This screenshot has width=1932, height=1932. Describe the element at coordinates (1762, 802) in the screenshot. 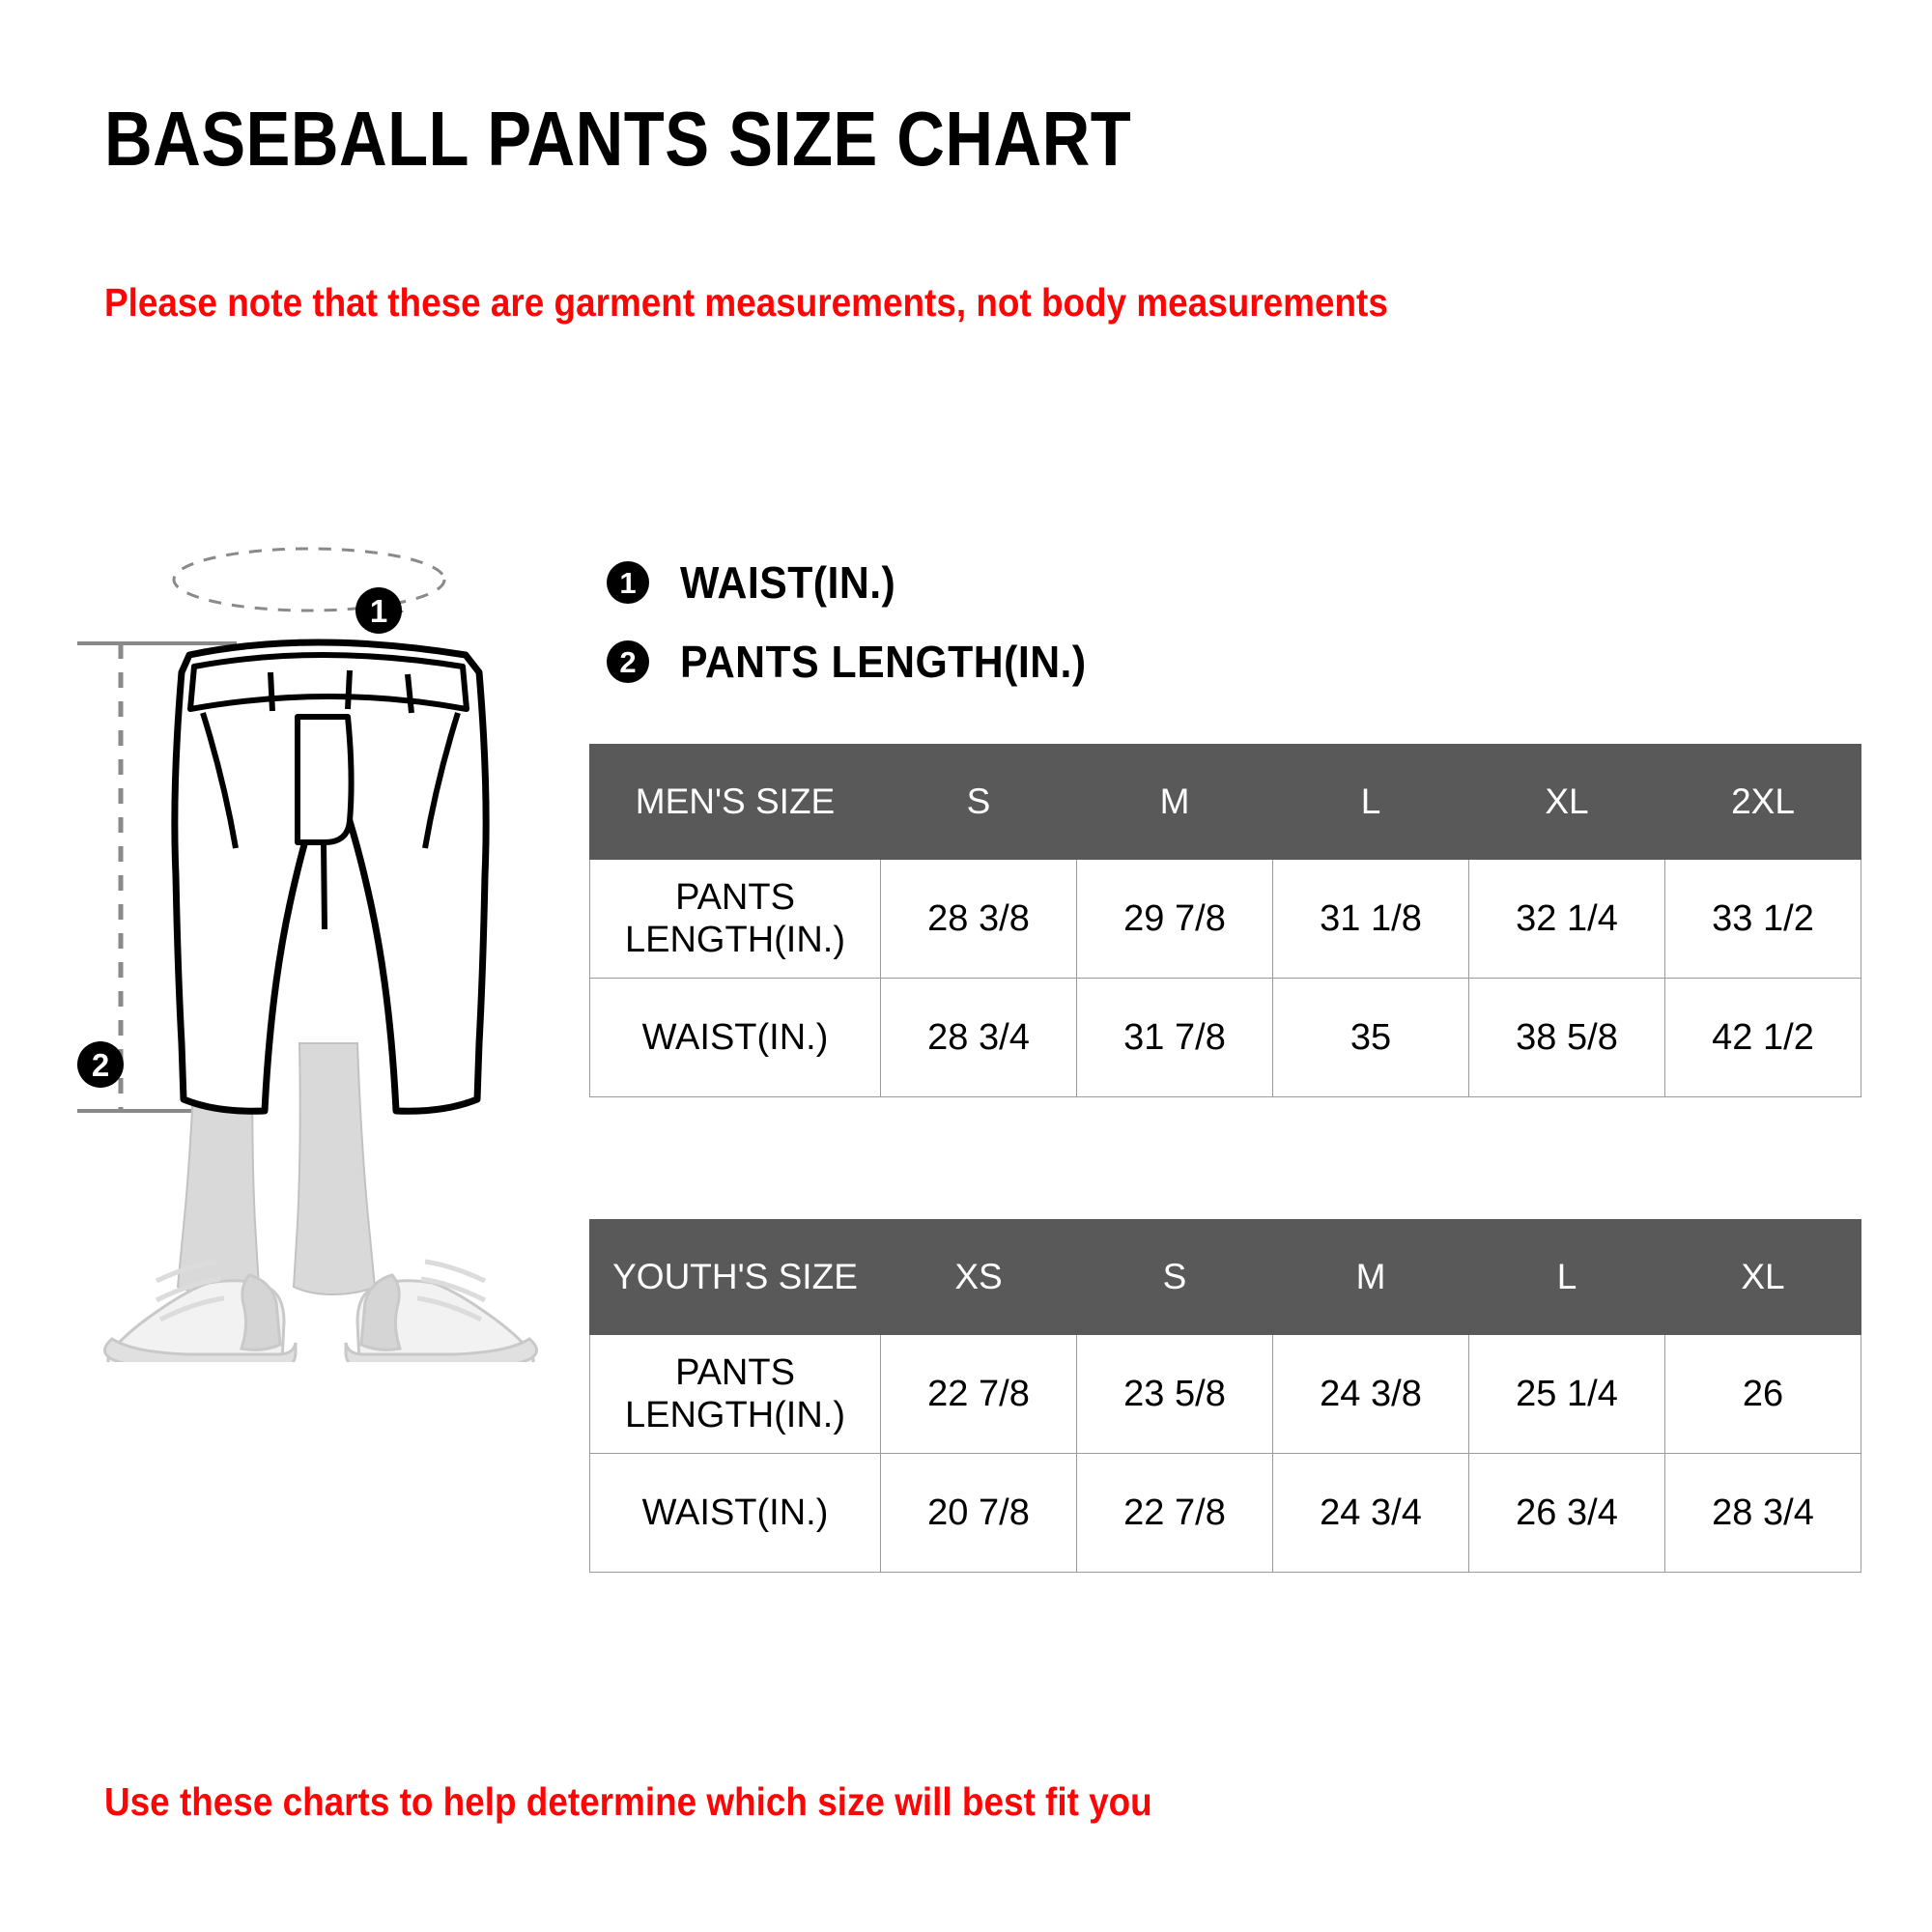

I see `header-cell-2xl: 2XL` at that location.